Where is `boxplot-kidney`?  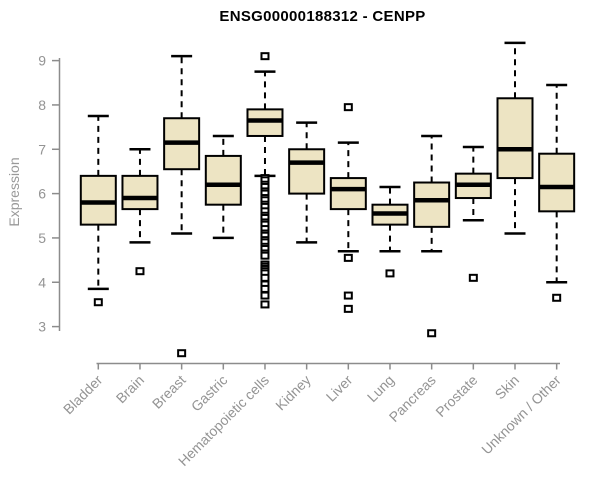 boxplot-kidney is located at coordinates (307, 182).